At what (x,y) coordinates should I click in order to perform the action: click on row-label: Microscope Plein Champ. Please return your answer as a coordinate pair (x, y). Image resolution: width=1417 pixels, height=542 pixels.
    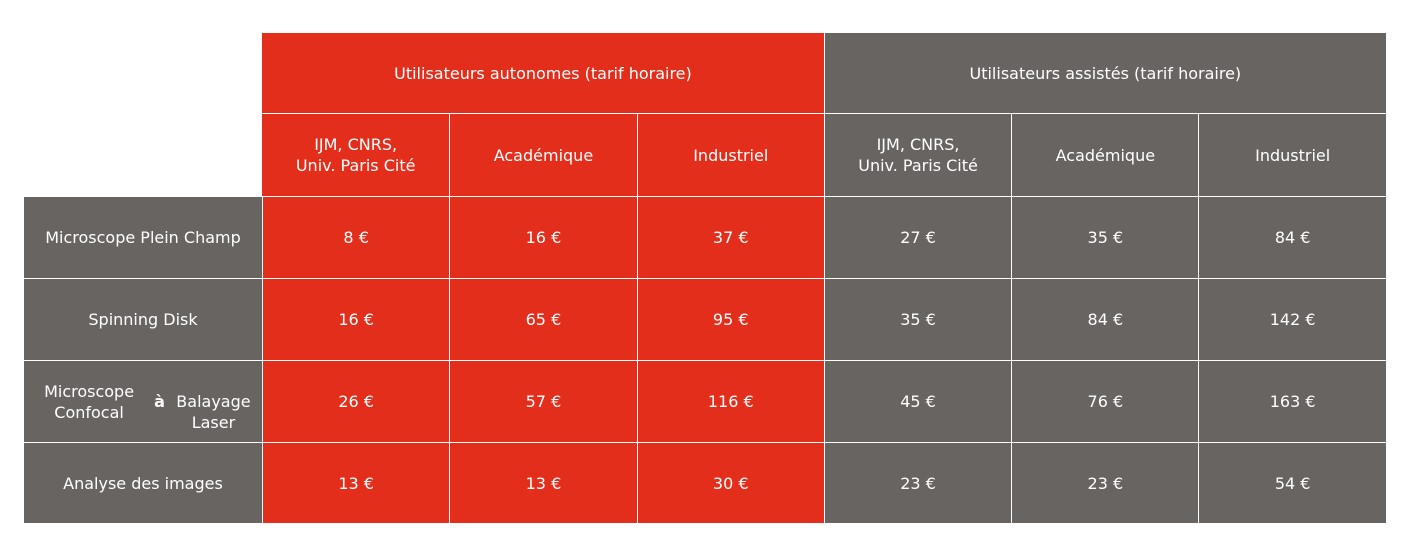
    Looking at the image, I should click on (143, 237).